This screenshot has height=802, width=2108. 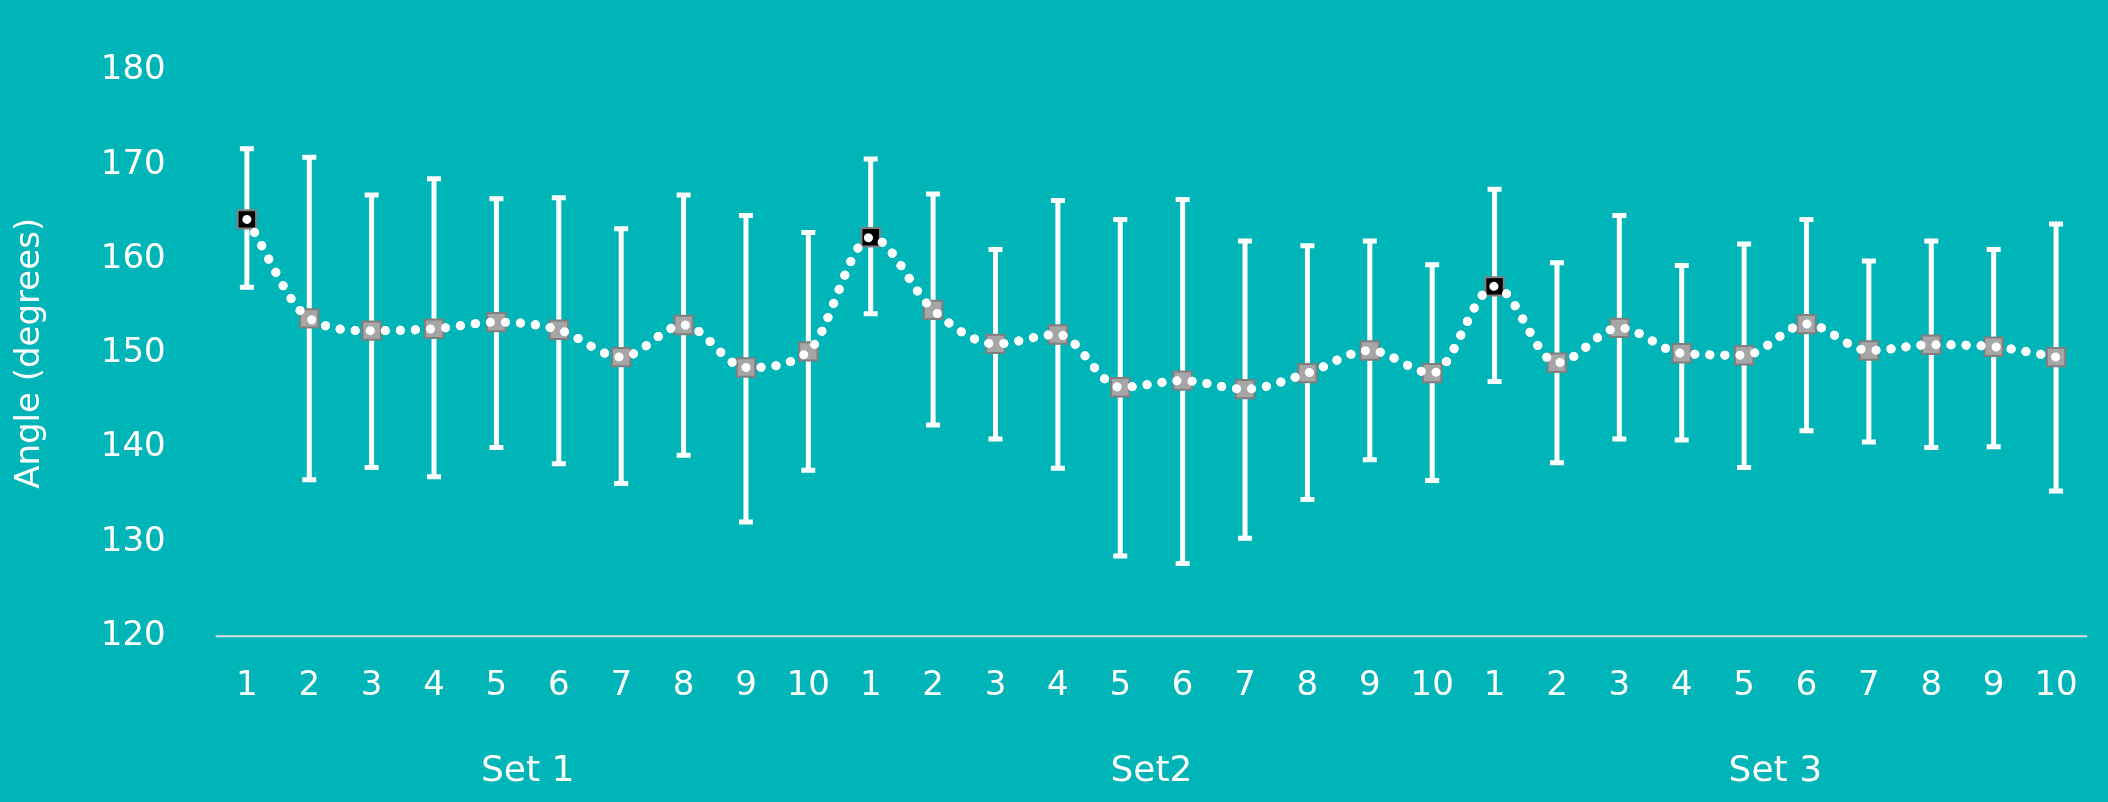 I want to click on text: Set2, so click(x=1151, y=769).